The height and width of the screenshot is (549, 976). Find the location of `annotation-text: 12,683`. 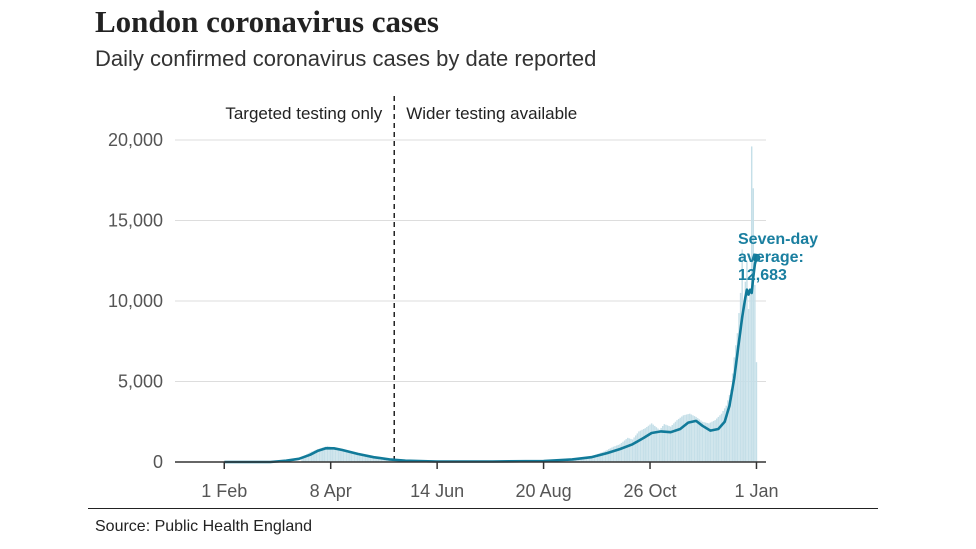

annotation-text: 12,683 is located at coordinates (762, 275).